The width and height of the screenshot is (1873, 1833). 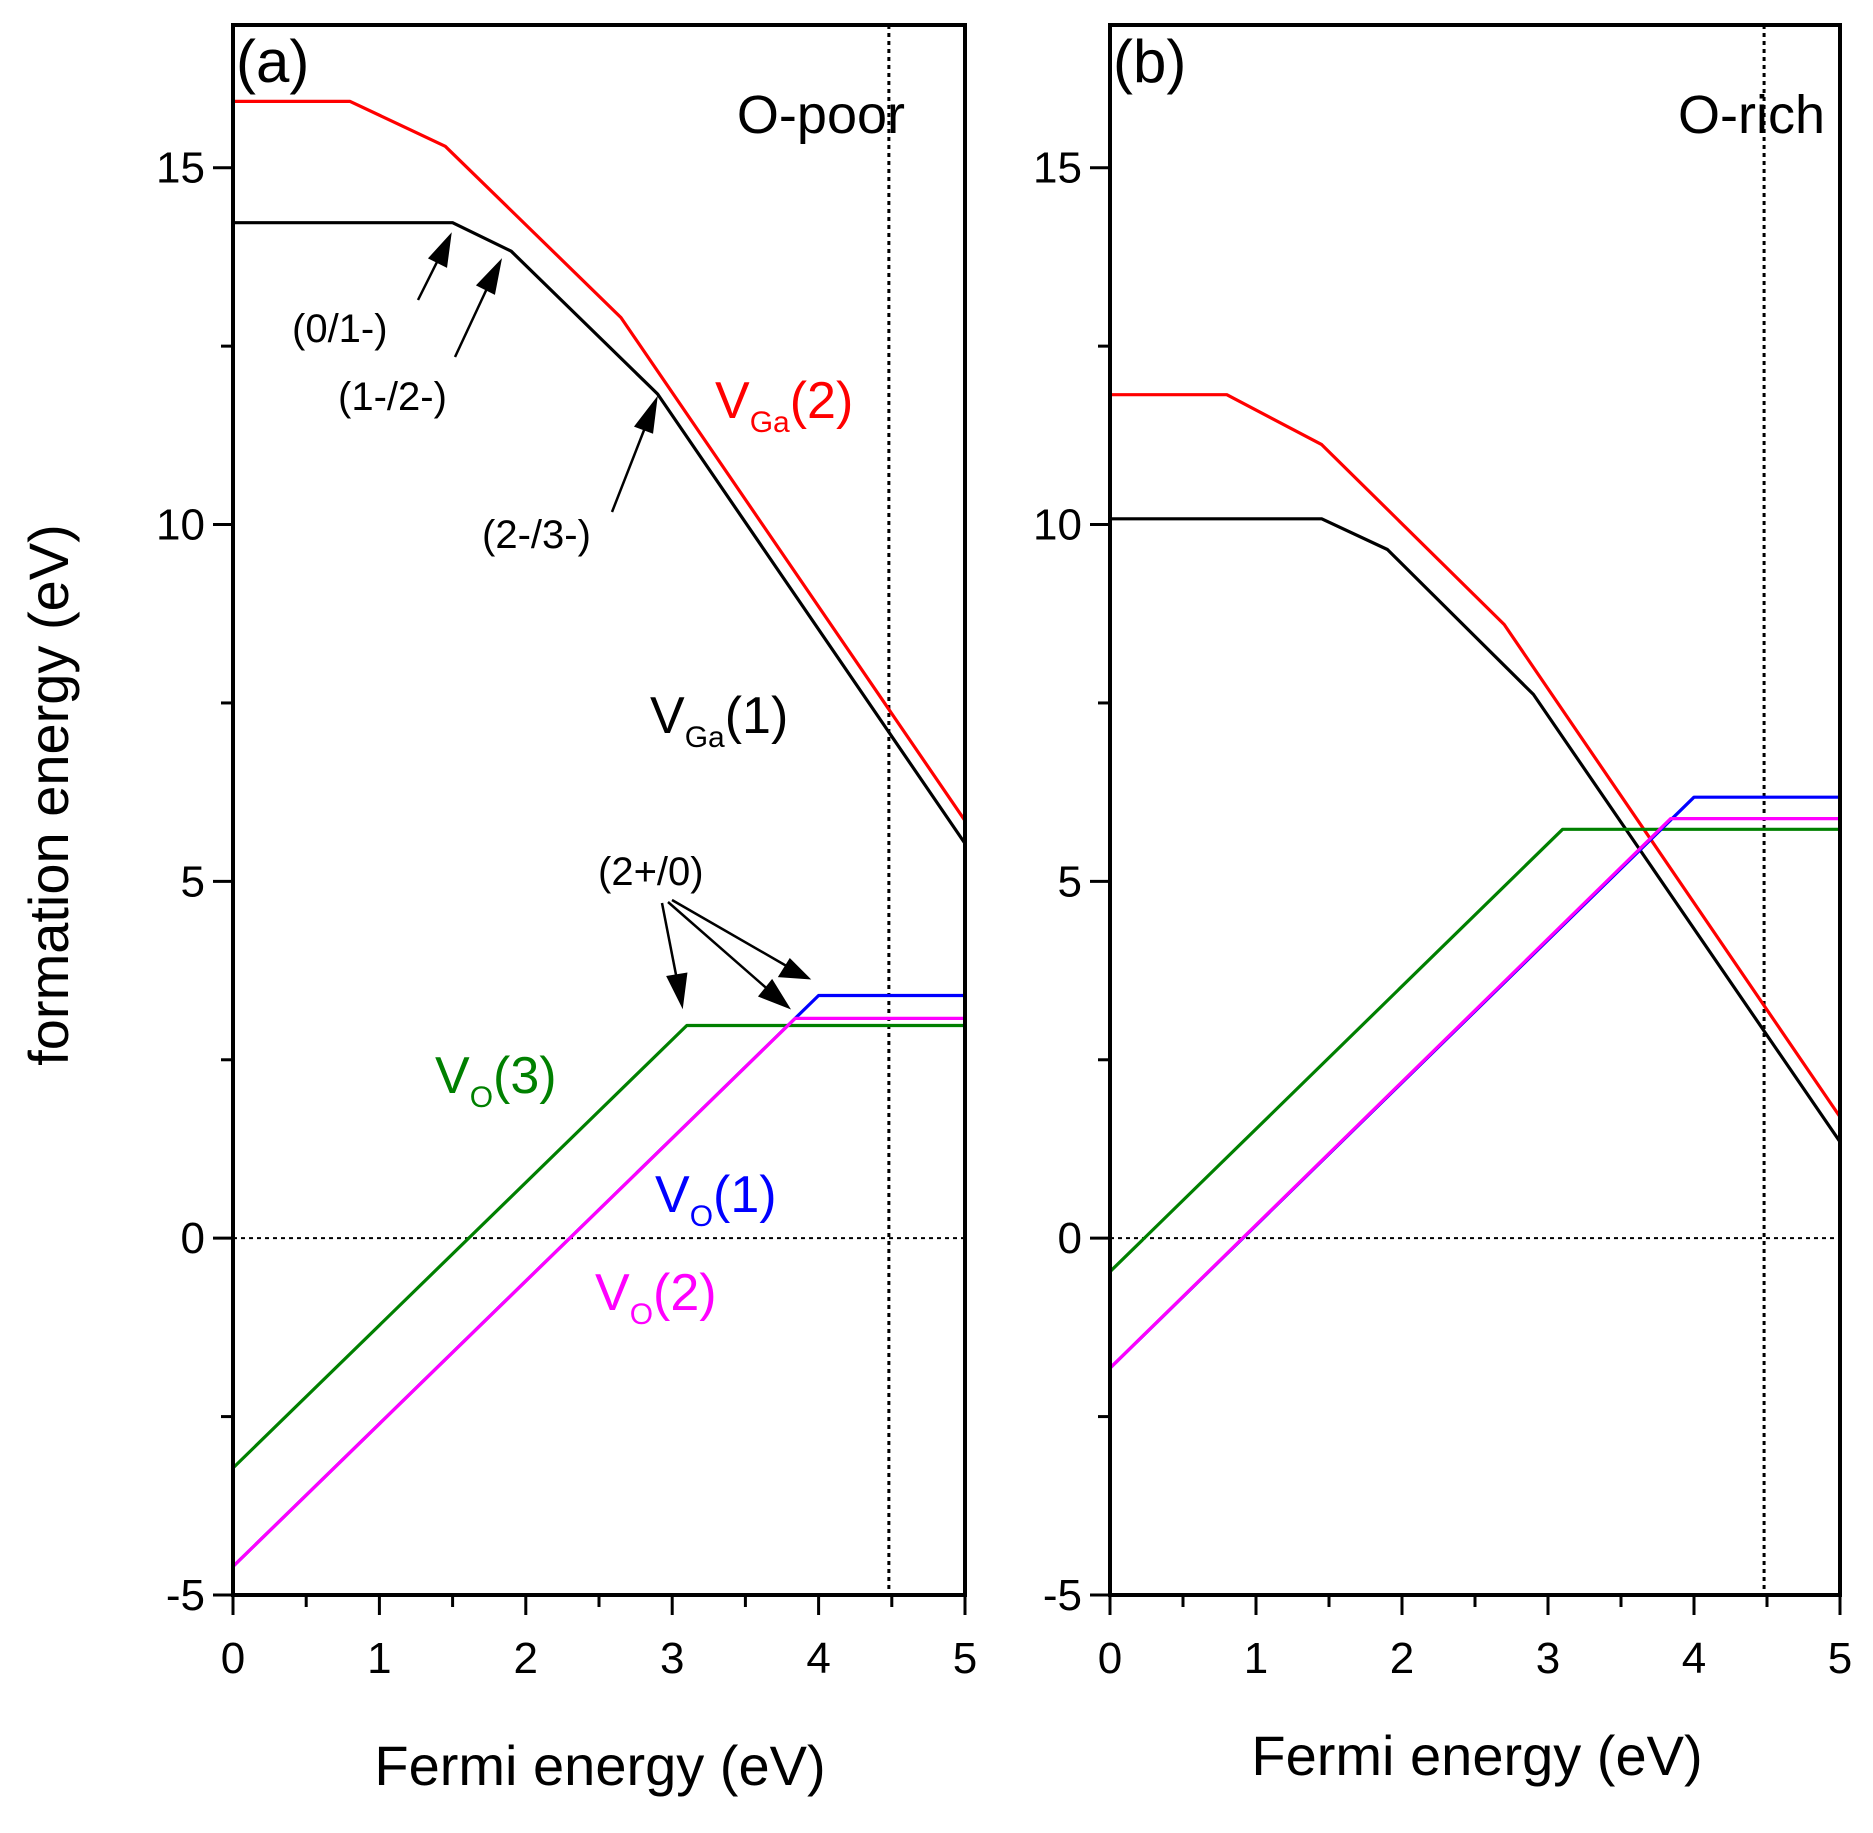 I want to click on x-tick-label-a: 3, so click(x=672, y=1658).